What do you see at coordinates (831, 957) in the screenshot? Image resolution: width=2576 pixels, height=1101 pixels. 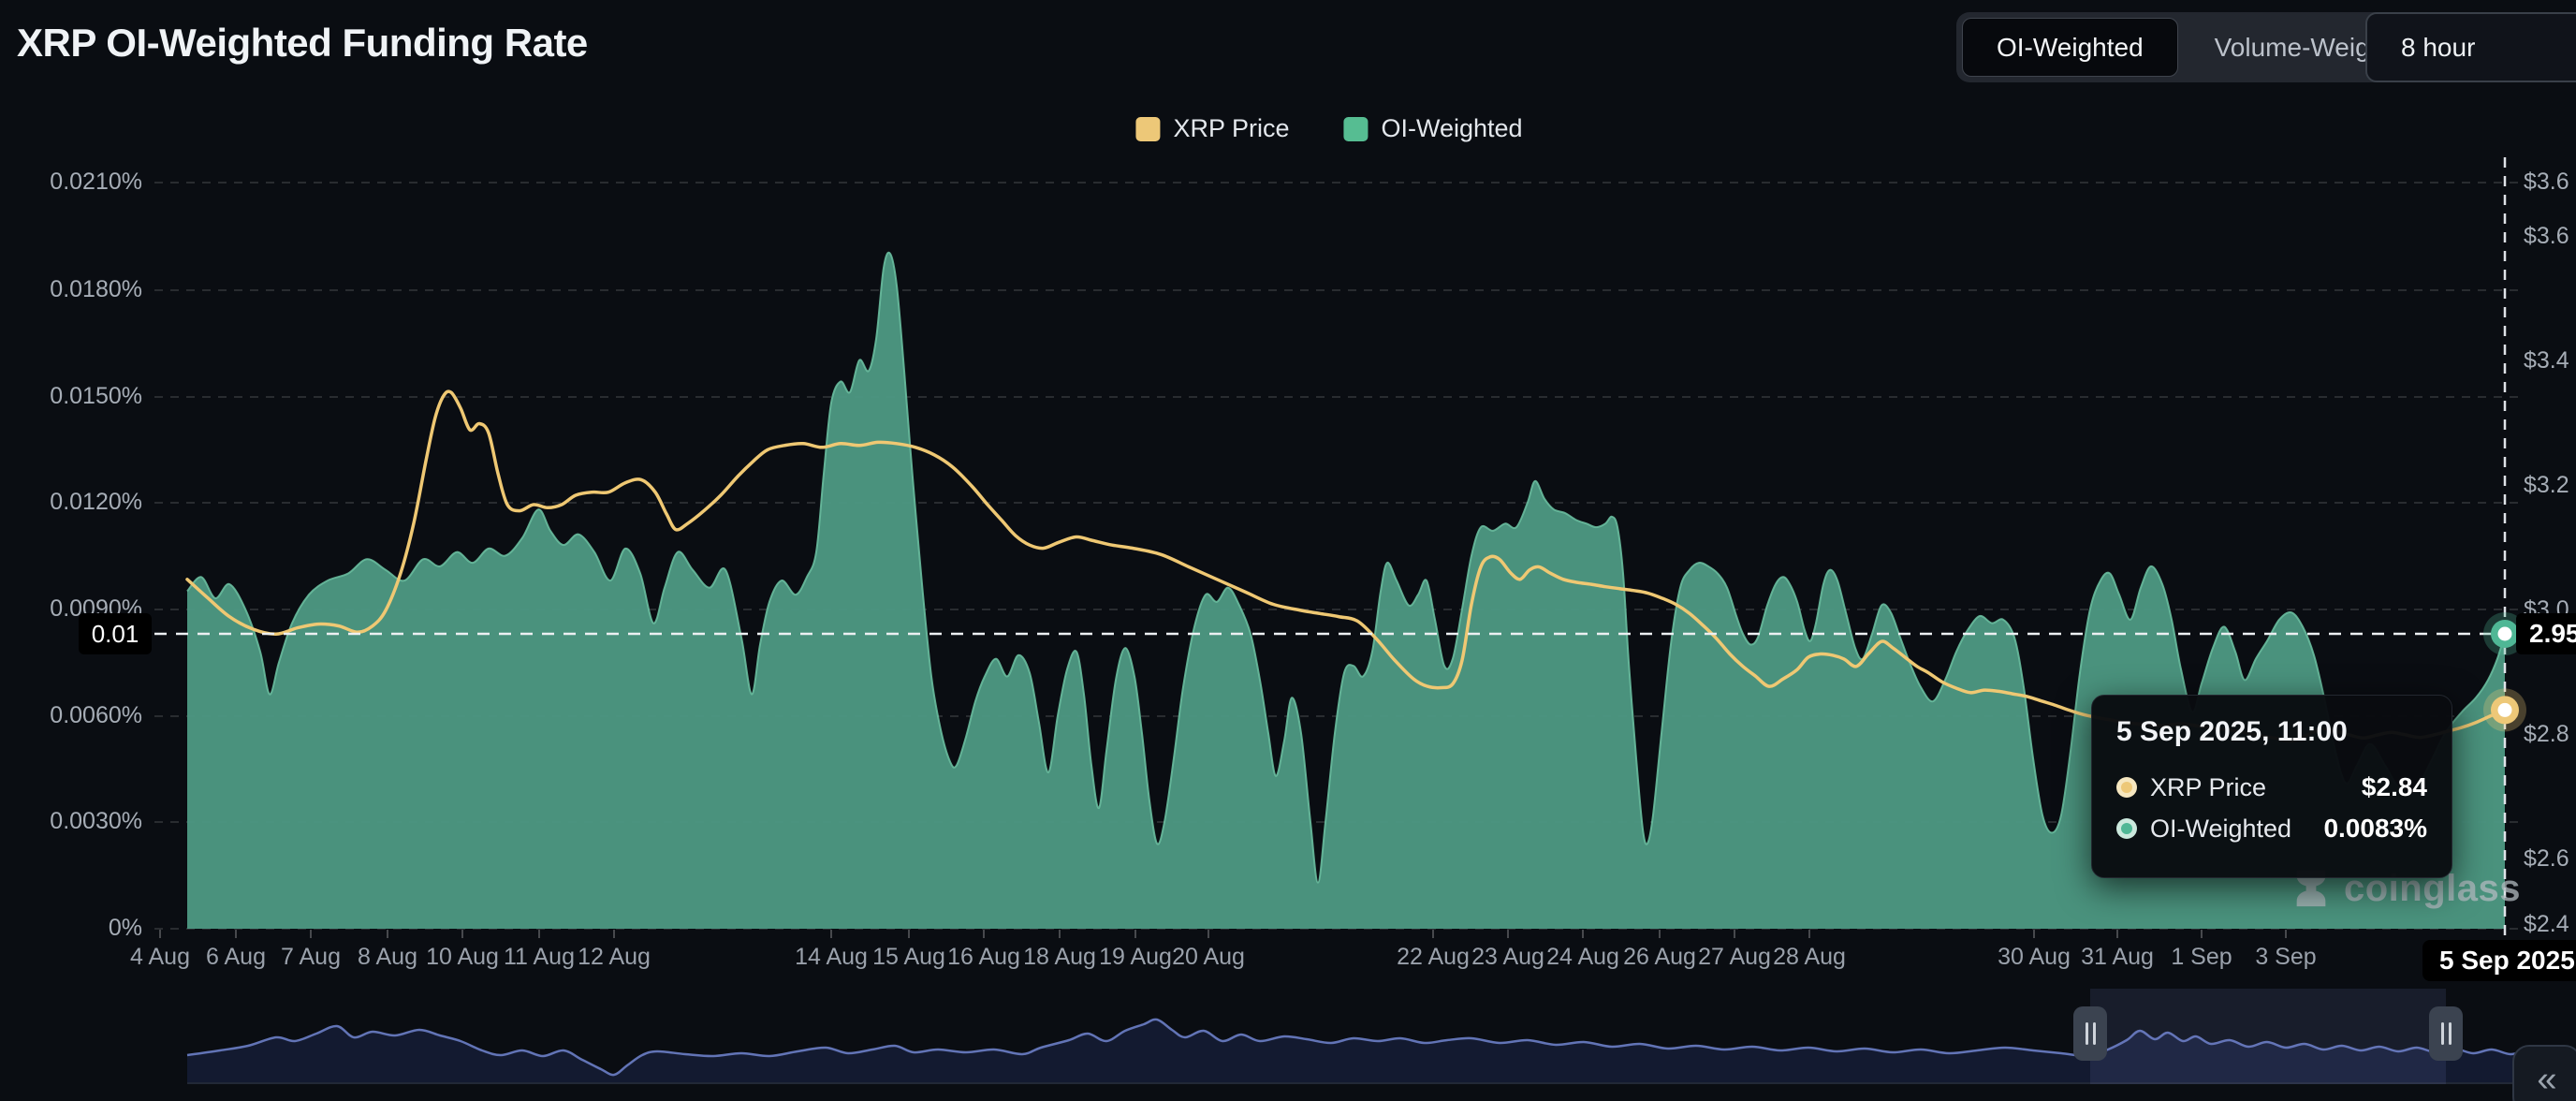 I see `x-axis-label: 14 Aug` at bounding box center [831, 957].